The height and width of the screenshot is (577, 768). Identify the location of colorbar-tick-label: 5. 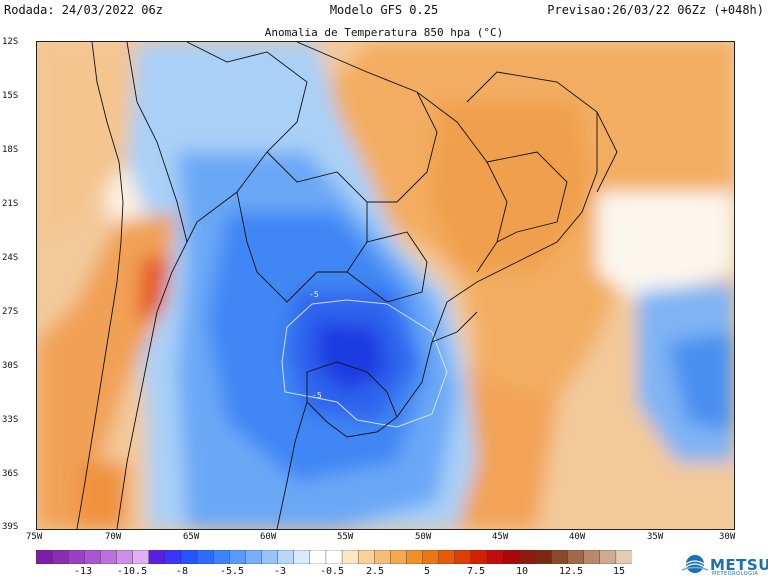
(427, 571).